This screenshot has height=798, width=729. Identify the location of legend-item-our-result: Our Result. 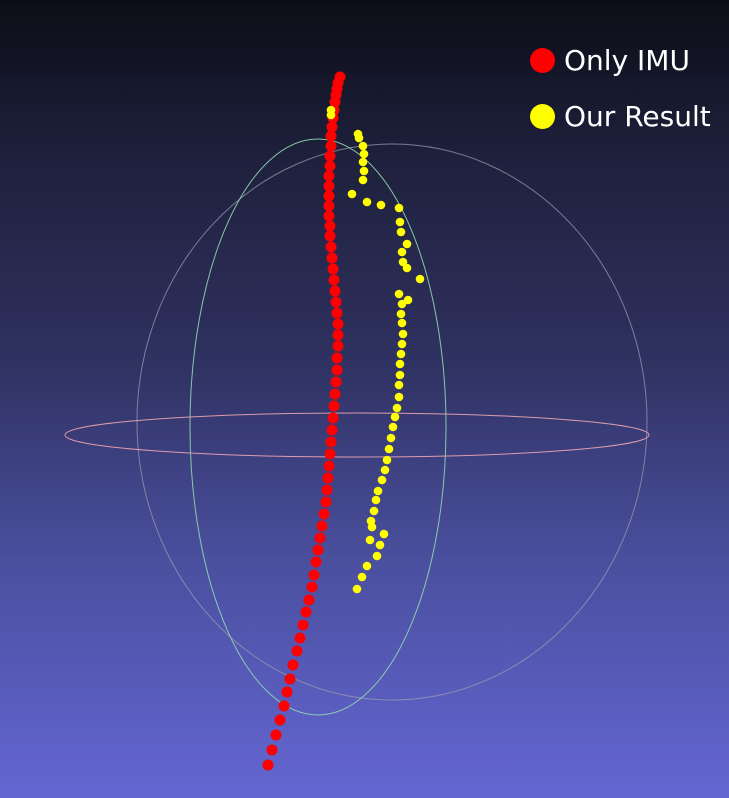
(620, 116).